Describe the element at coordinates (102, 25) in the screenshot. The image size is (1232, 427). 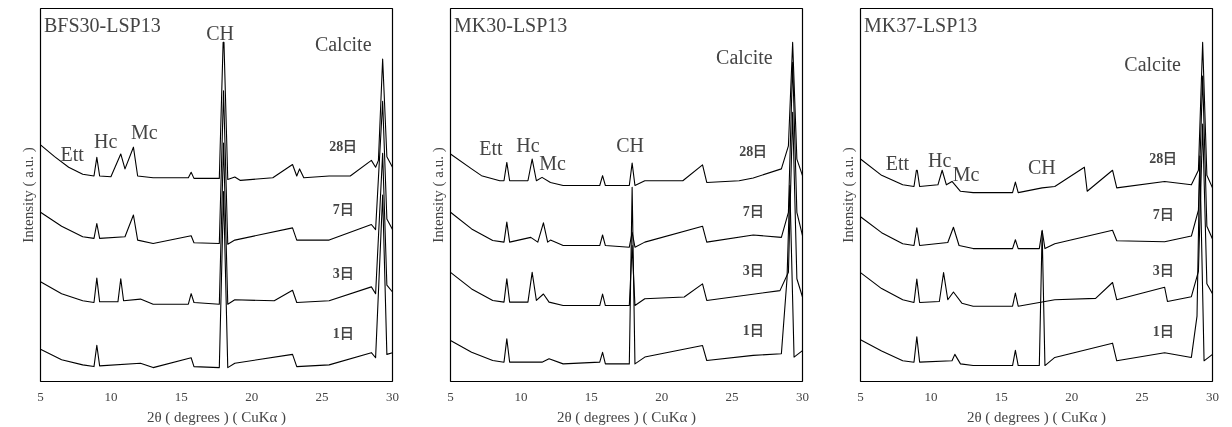
I see `chart-title: BFS30-LSP13` at that location.